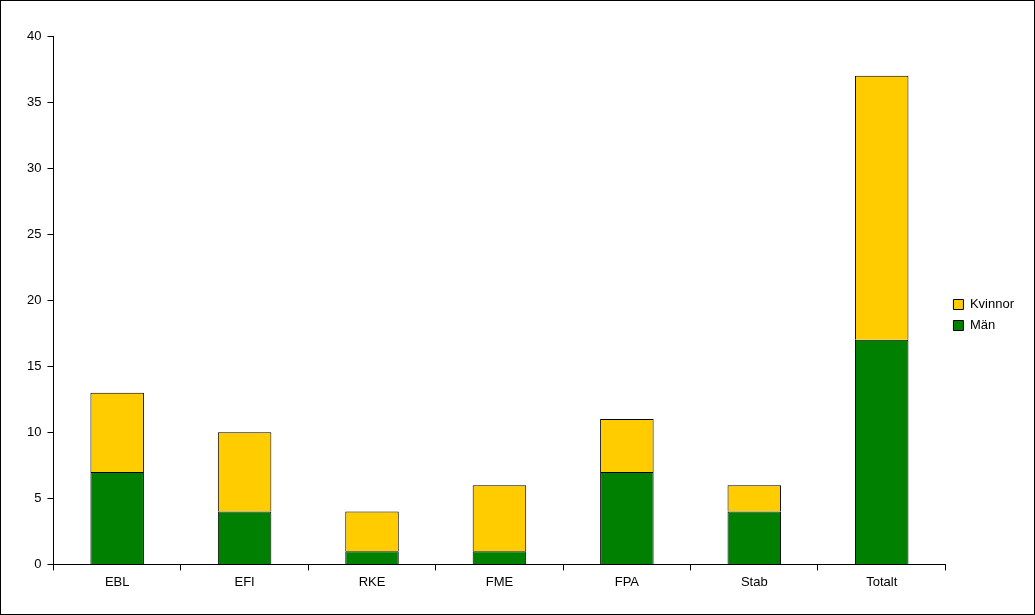  What do you see at coordinates (372, 581) in the screenshot?
I see `x-tick-label: RKE` at bounding box center [372, 581].